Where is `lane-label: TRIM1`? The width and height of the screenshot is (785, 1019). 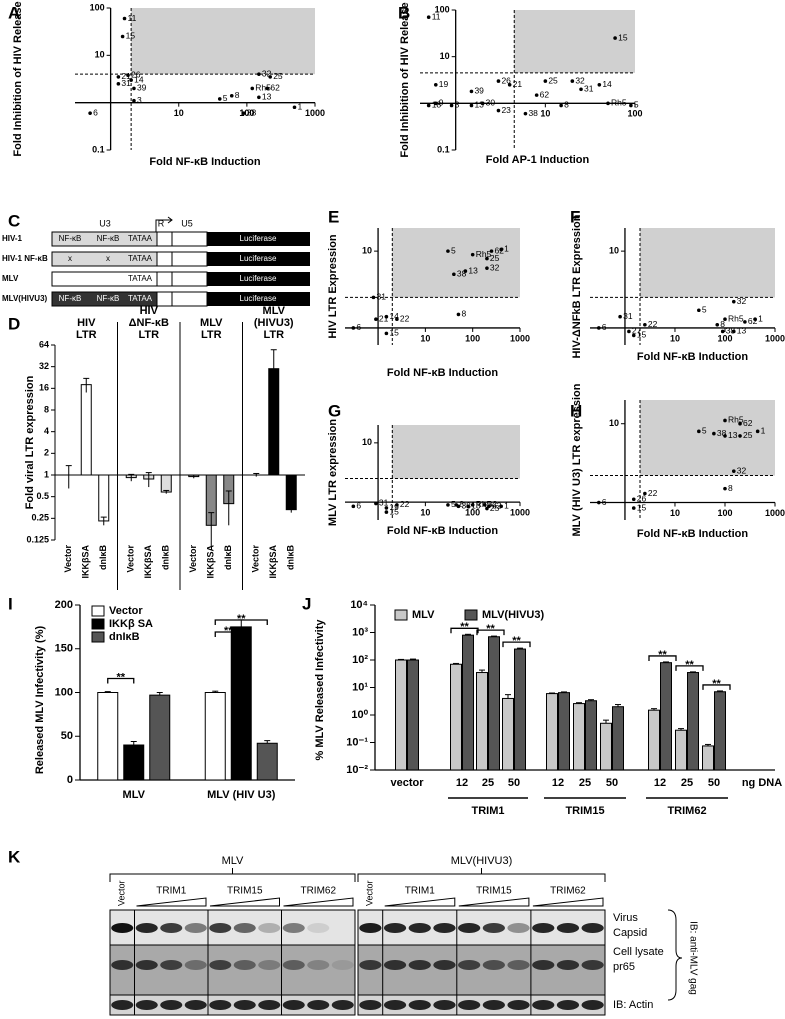
lane-label: TRIM1 is located at coordinates (171, 891).